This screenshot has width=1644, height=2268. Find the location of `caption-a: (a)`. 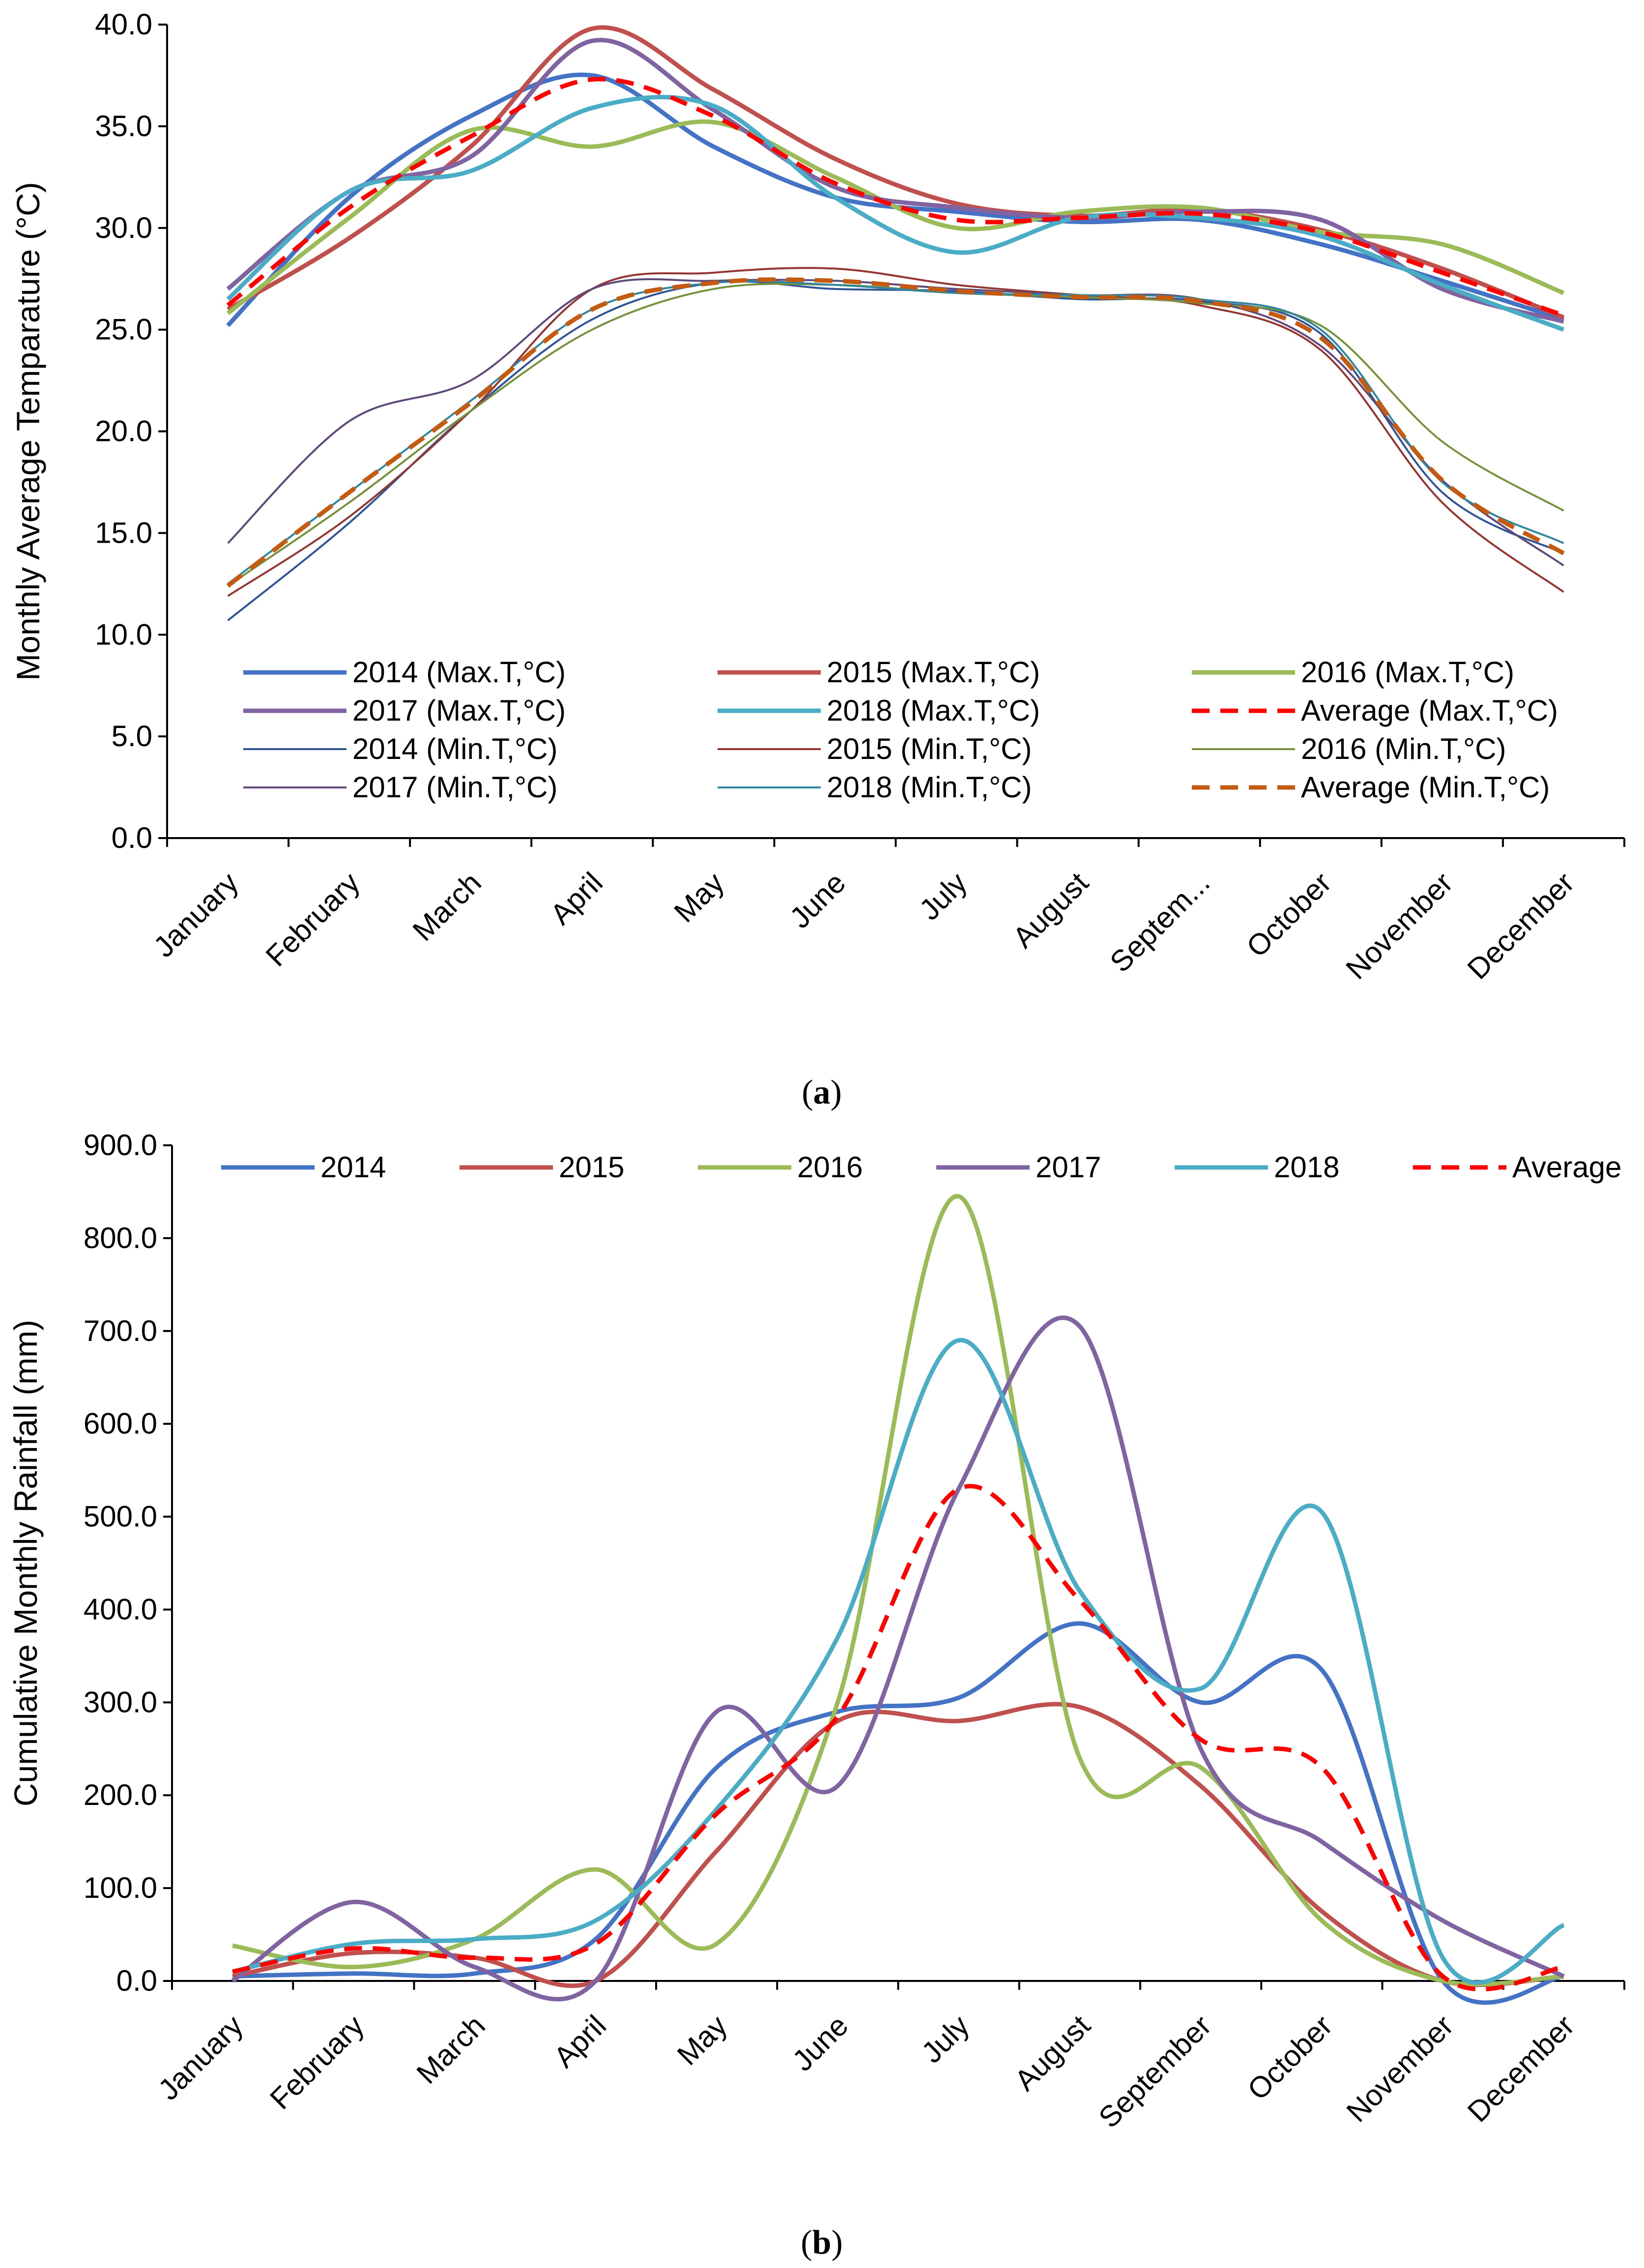

caption-a: (a) is located at coordinates (822, 1092).